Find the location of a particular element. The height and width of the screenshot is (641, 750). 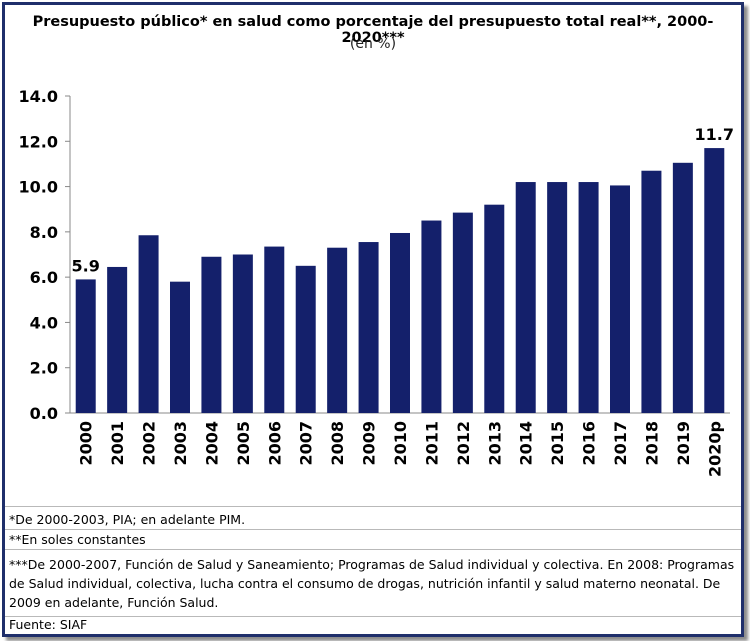

y-tick-label: 0.0 is located at coordinates (44, 413).